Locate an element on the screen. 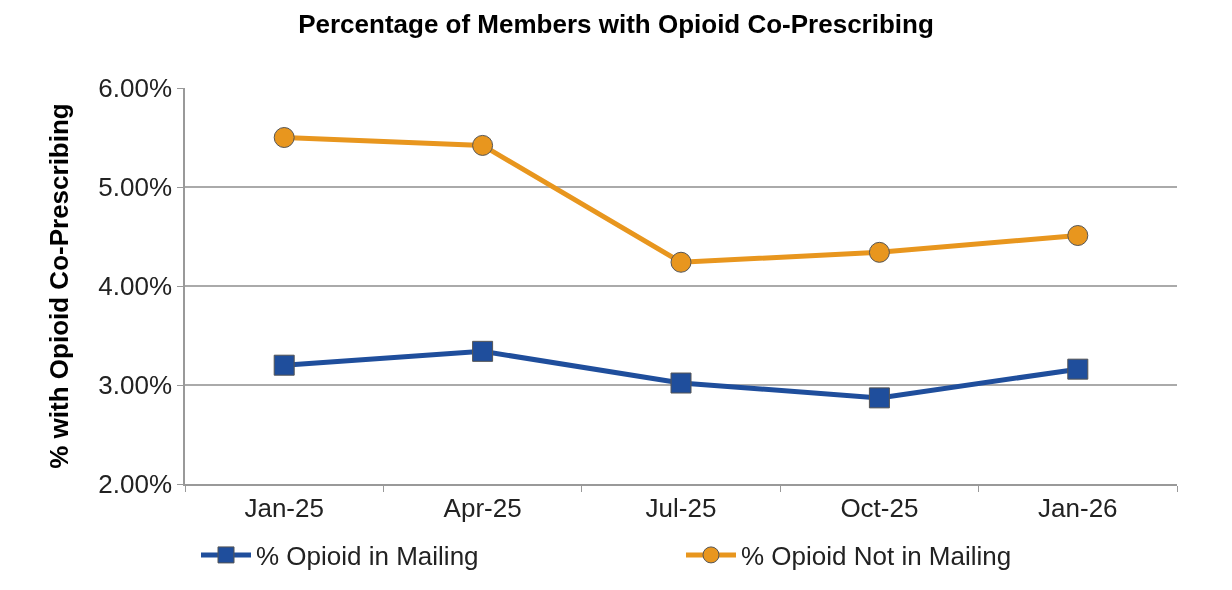  y-tick-label: 4.00% is located at coordinates (135, 286).